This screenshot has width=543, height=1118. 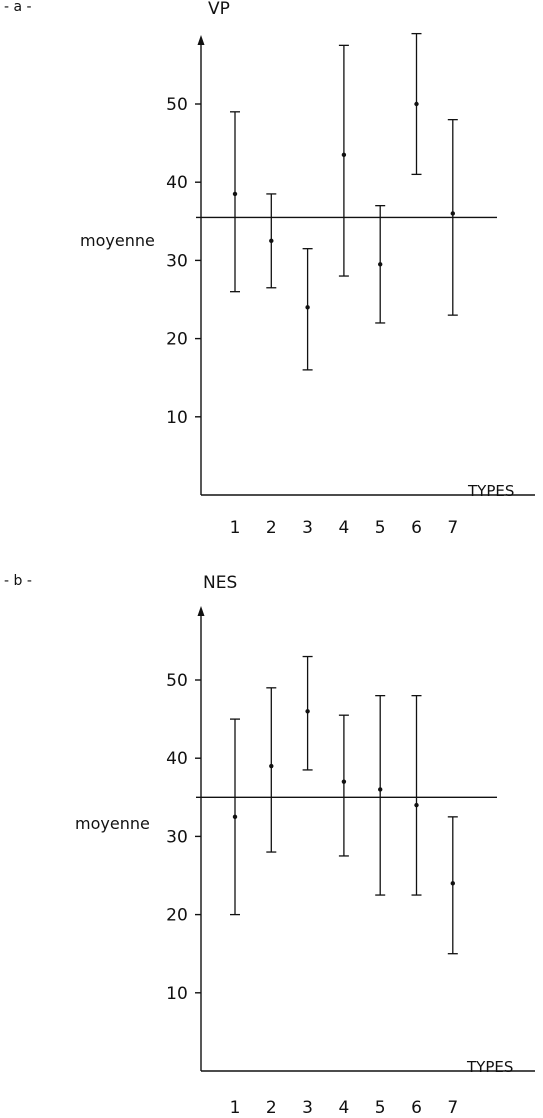 I want to click on y-axis-title: NES, so click(x=220, y=583).